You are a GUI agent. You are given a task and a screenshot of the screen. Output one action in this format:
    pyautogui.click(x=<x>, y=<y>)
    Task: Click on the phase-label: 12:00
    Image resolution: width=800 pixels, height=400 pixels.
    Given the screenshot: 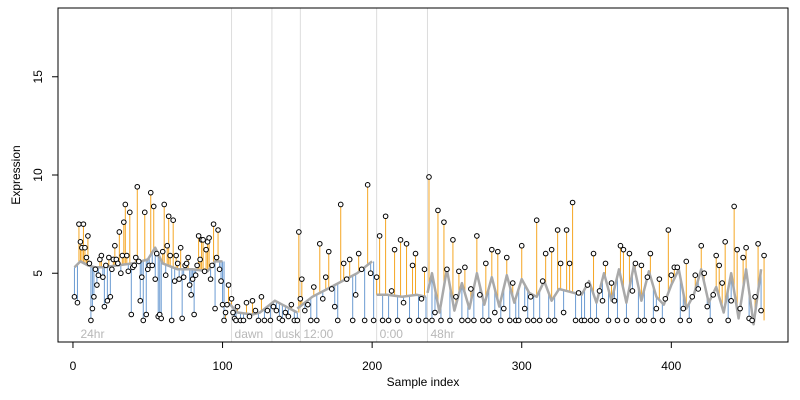 What is the action you would take?
    pyautogui.click(x=318, y=334)
    